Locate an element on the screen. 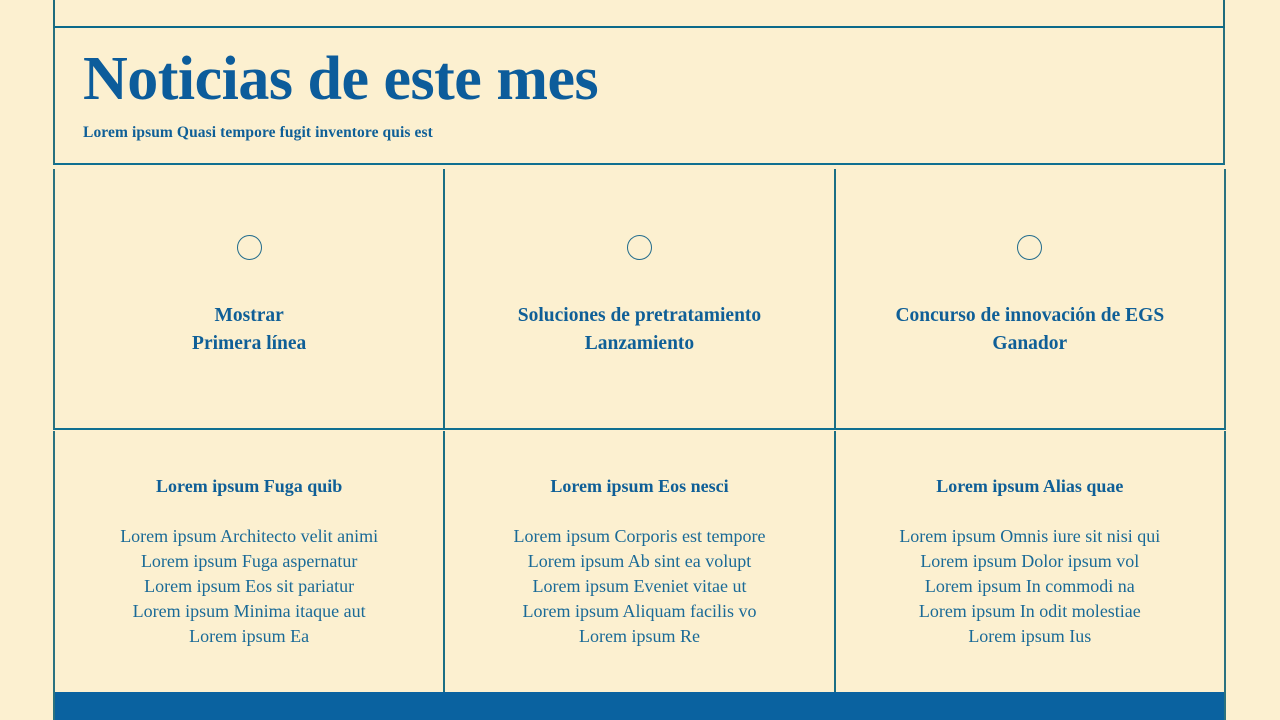 This screenshot has height=720, width=1280. feature-card-2: Soluciones de pretratamiento Lanzamiento is located at coordinates (638, 298).